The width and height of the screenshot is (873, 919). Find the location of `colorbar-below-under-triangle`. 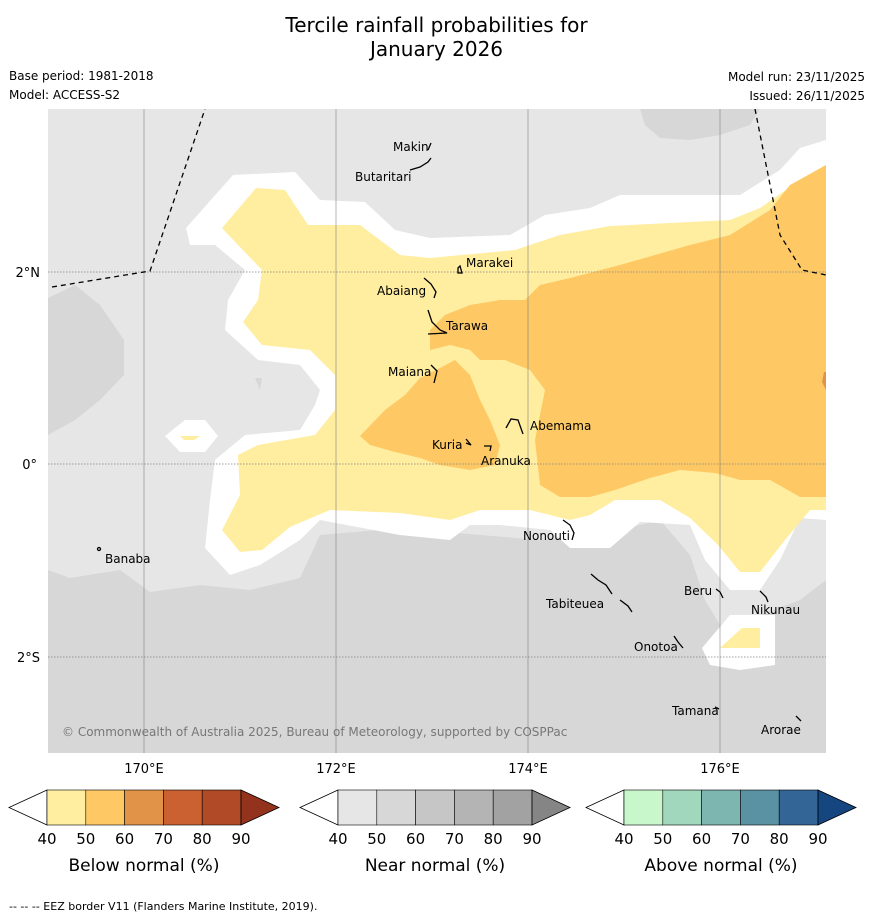

colorbar-below-under-triangle is located at coordinates (28, 807).